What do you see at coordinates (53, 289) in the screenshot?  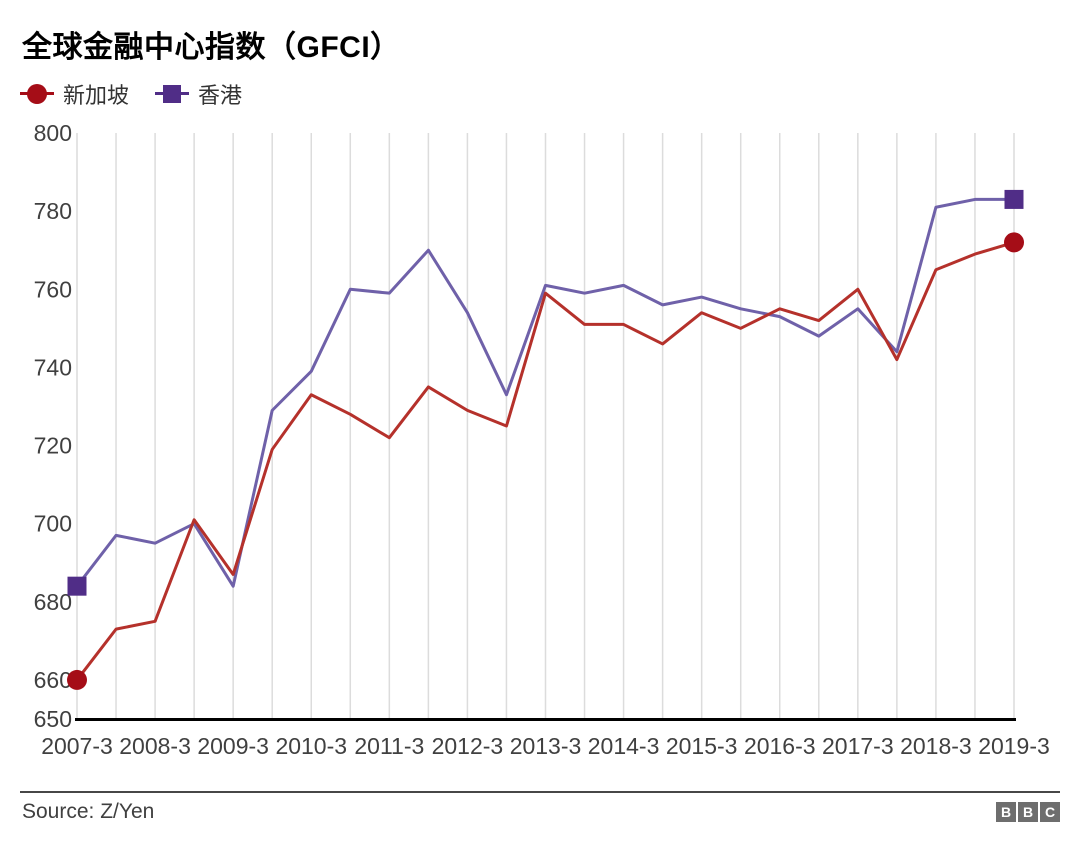 I see `y-tick-label: 760` at bounding box center [53, 289].